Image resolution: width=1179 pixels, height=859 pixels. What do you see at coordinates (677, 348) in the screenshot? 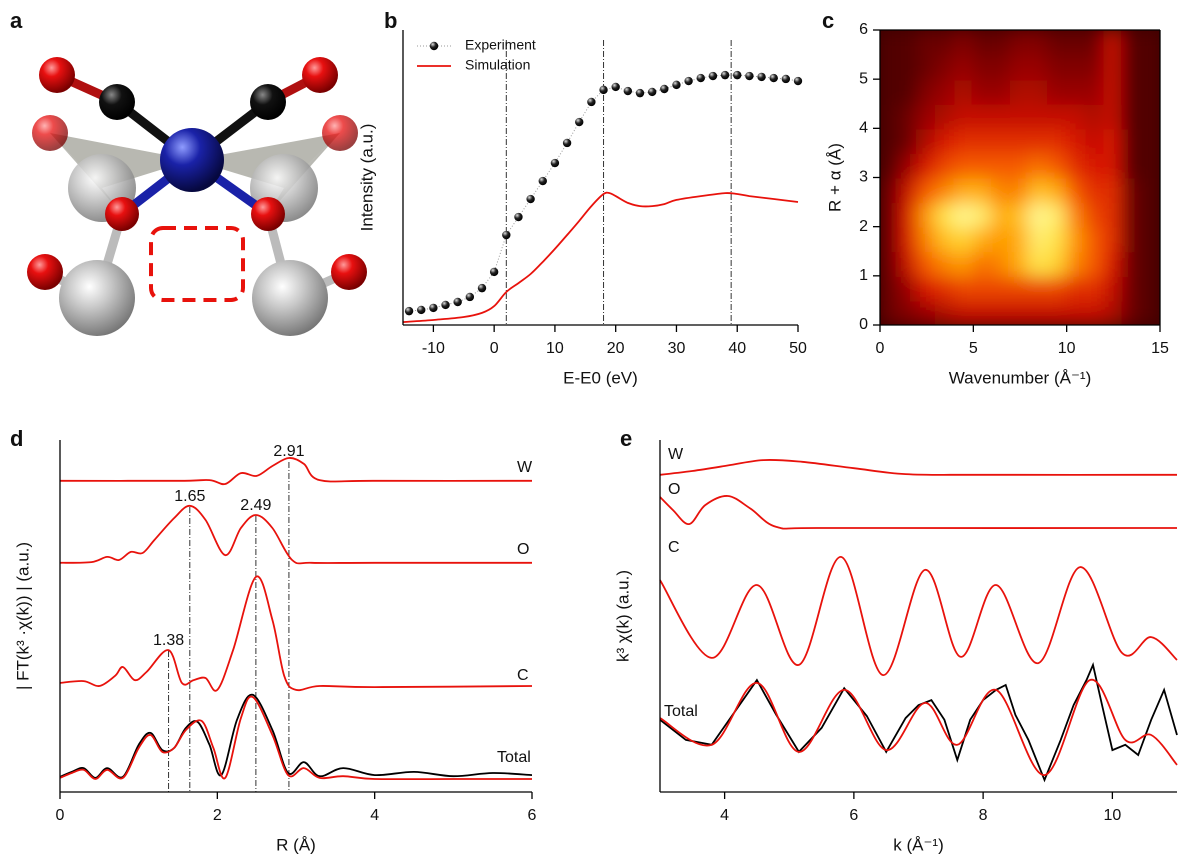
I see `x-tick-label: 30` at bounding box center [677, 348].